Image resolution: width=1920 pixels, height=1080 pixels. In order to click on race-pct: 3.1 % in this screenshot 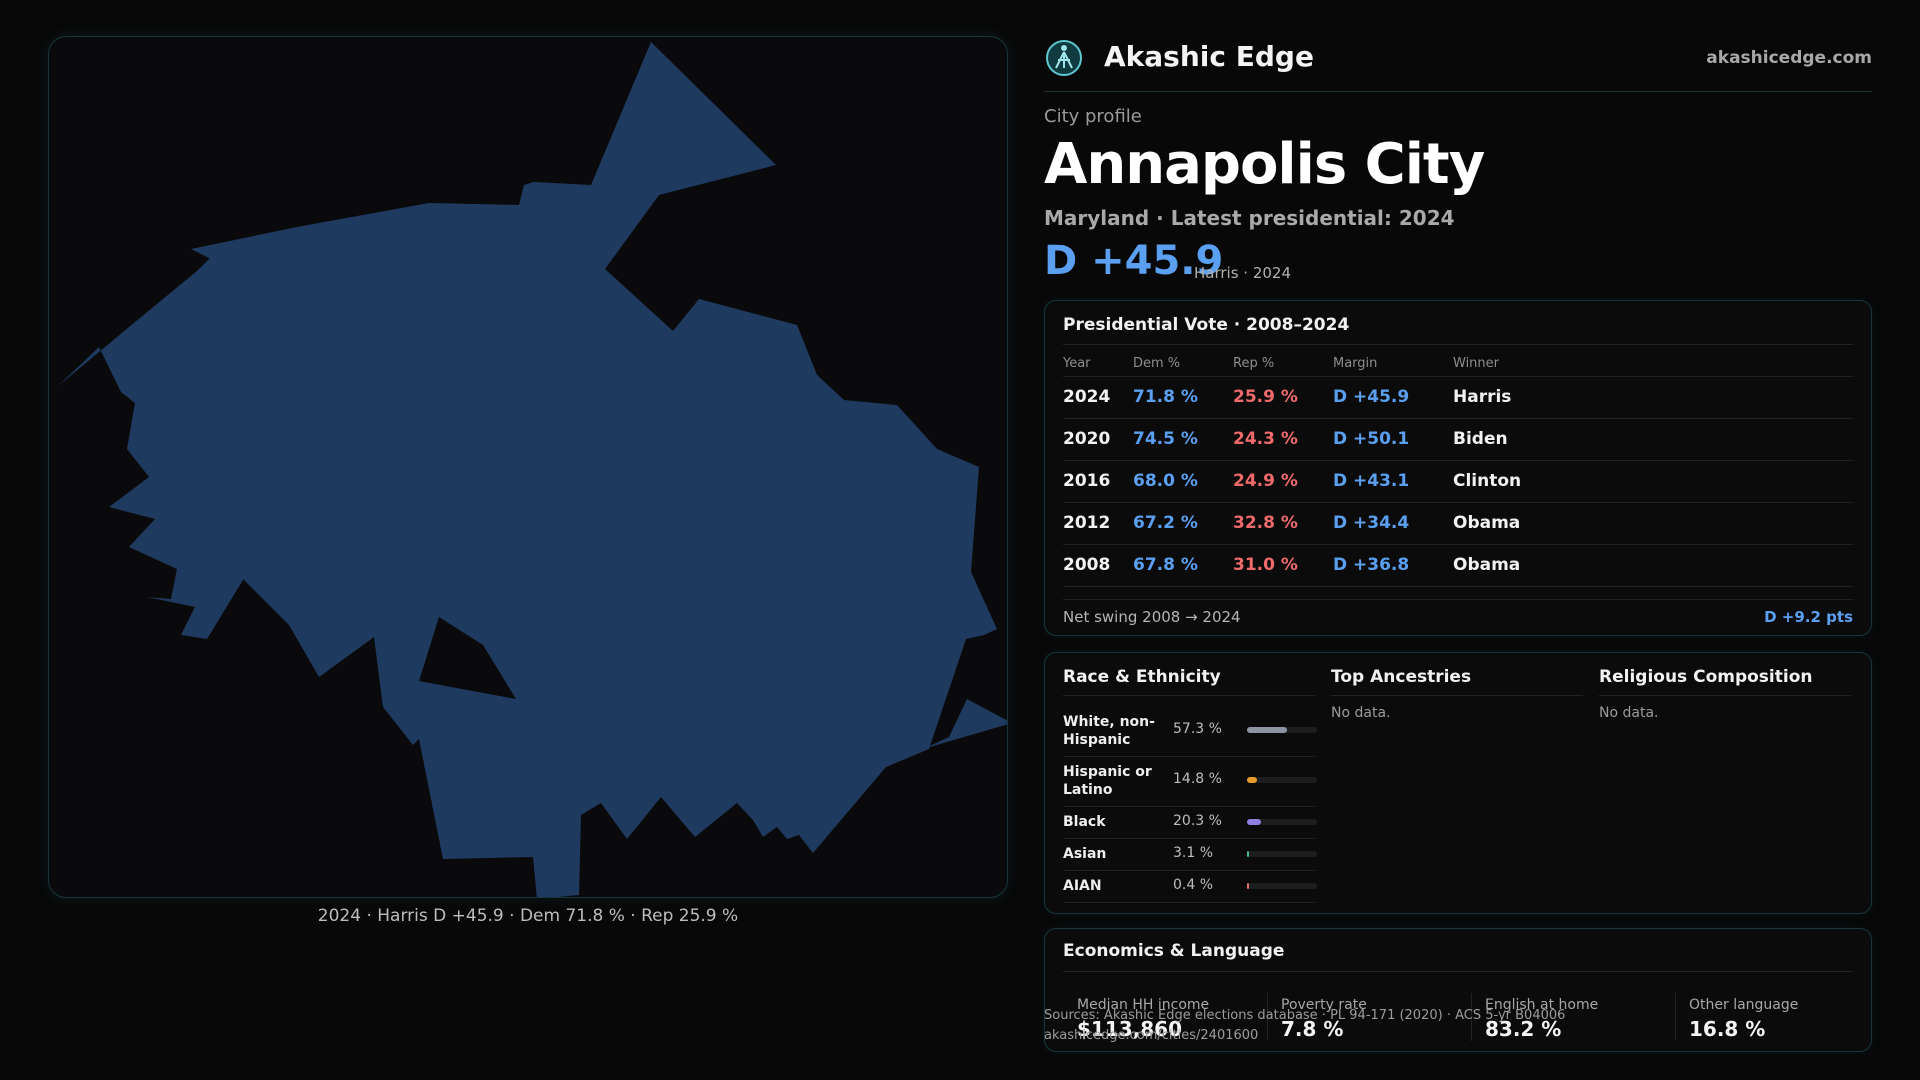, I will do `click(1193, 853)`.